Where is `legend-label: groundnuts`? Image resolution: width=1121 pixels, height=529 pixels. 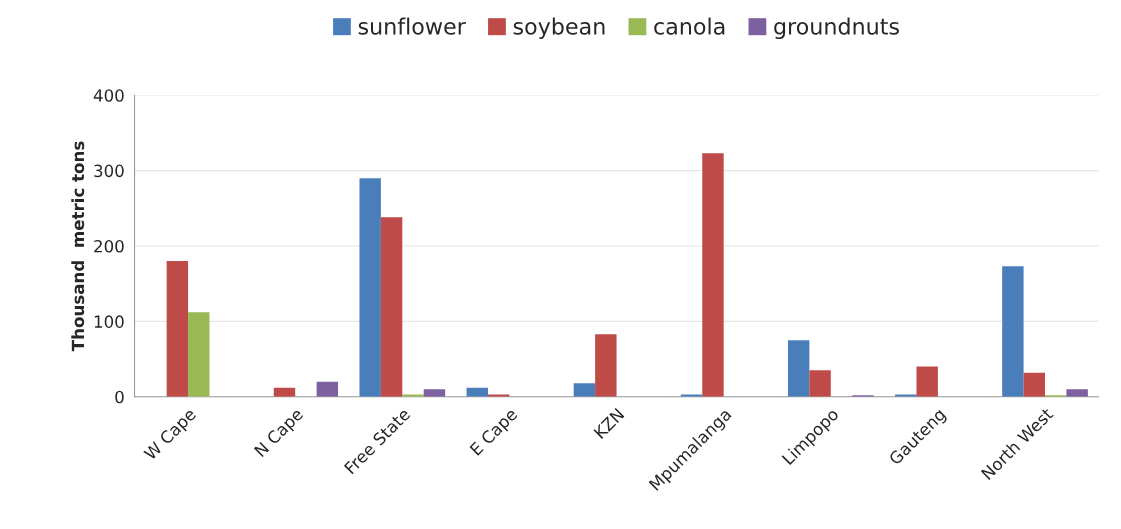
legend-label: groundnuts is located at coordinates (836, 28).